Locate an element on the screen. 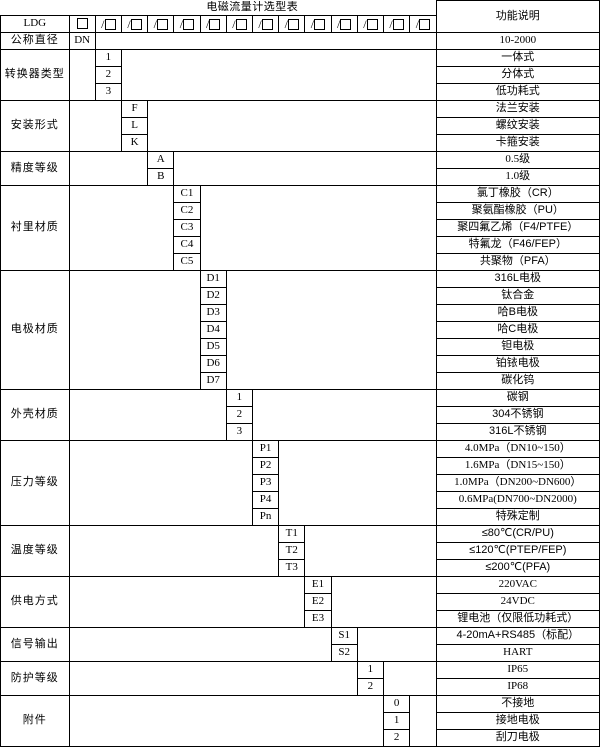 The height and width of the screenshot is (747, 600). desc-nominal-diameter-0: 10-2000 is located at coordinates (517, 41).